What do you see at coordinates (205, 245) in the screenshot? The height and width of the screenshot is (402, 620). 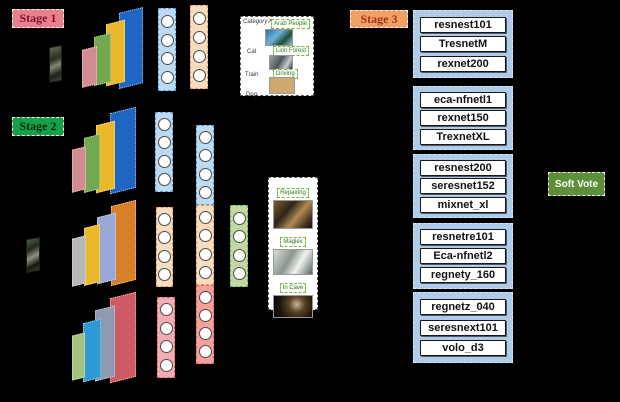 I see `concat-section-orange` at bounding box center [205, 245].